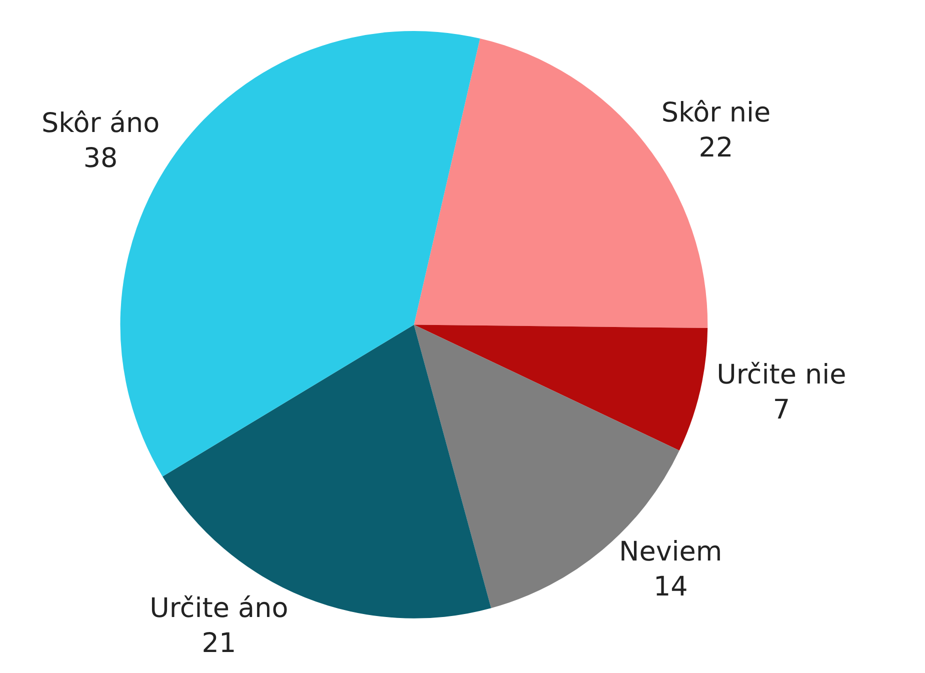 The image size is (925, 673). What do you see at coordinates (781, 410) in the screenshot?
I see `data-label: 7` at bounding box center [781, 410].